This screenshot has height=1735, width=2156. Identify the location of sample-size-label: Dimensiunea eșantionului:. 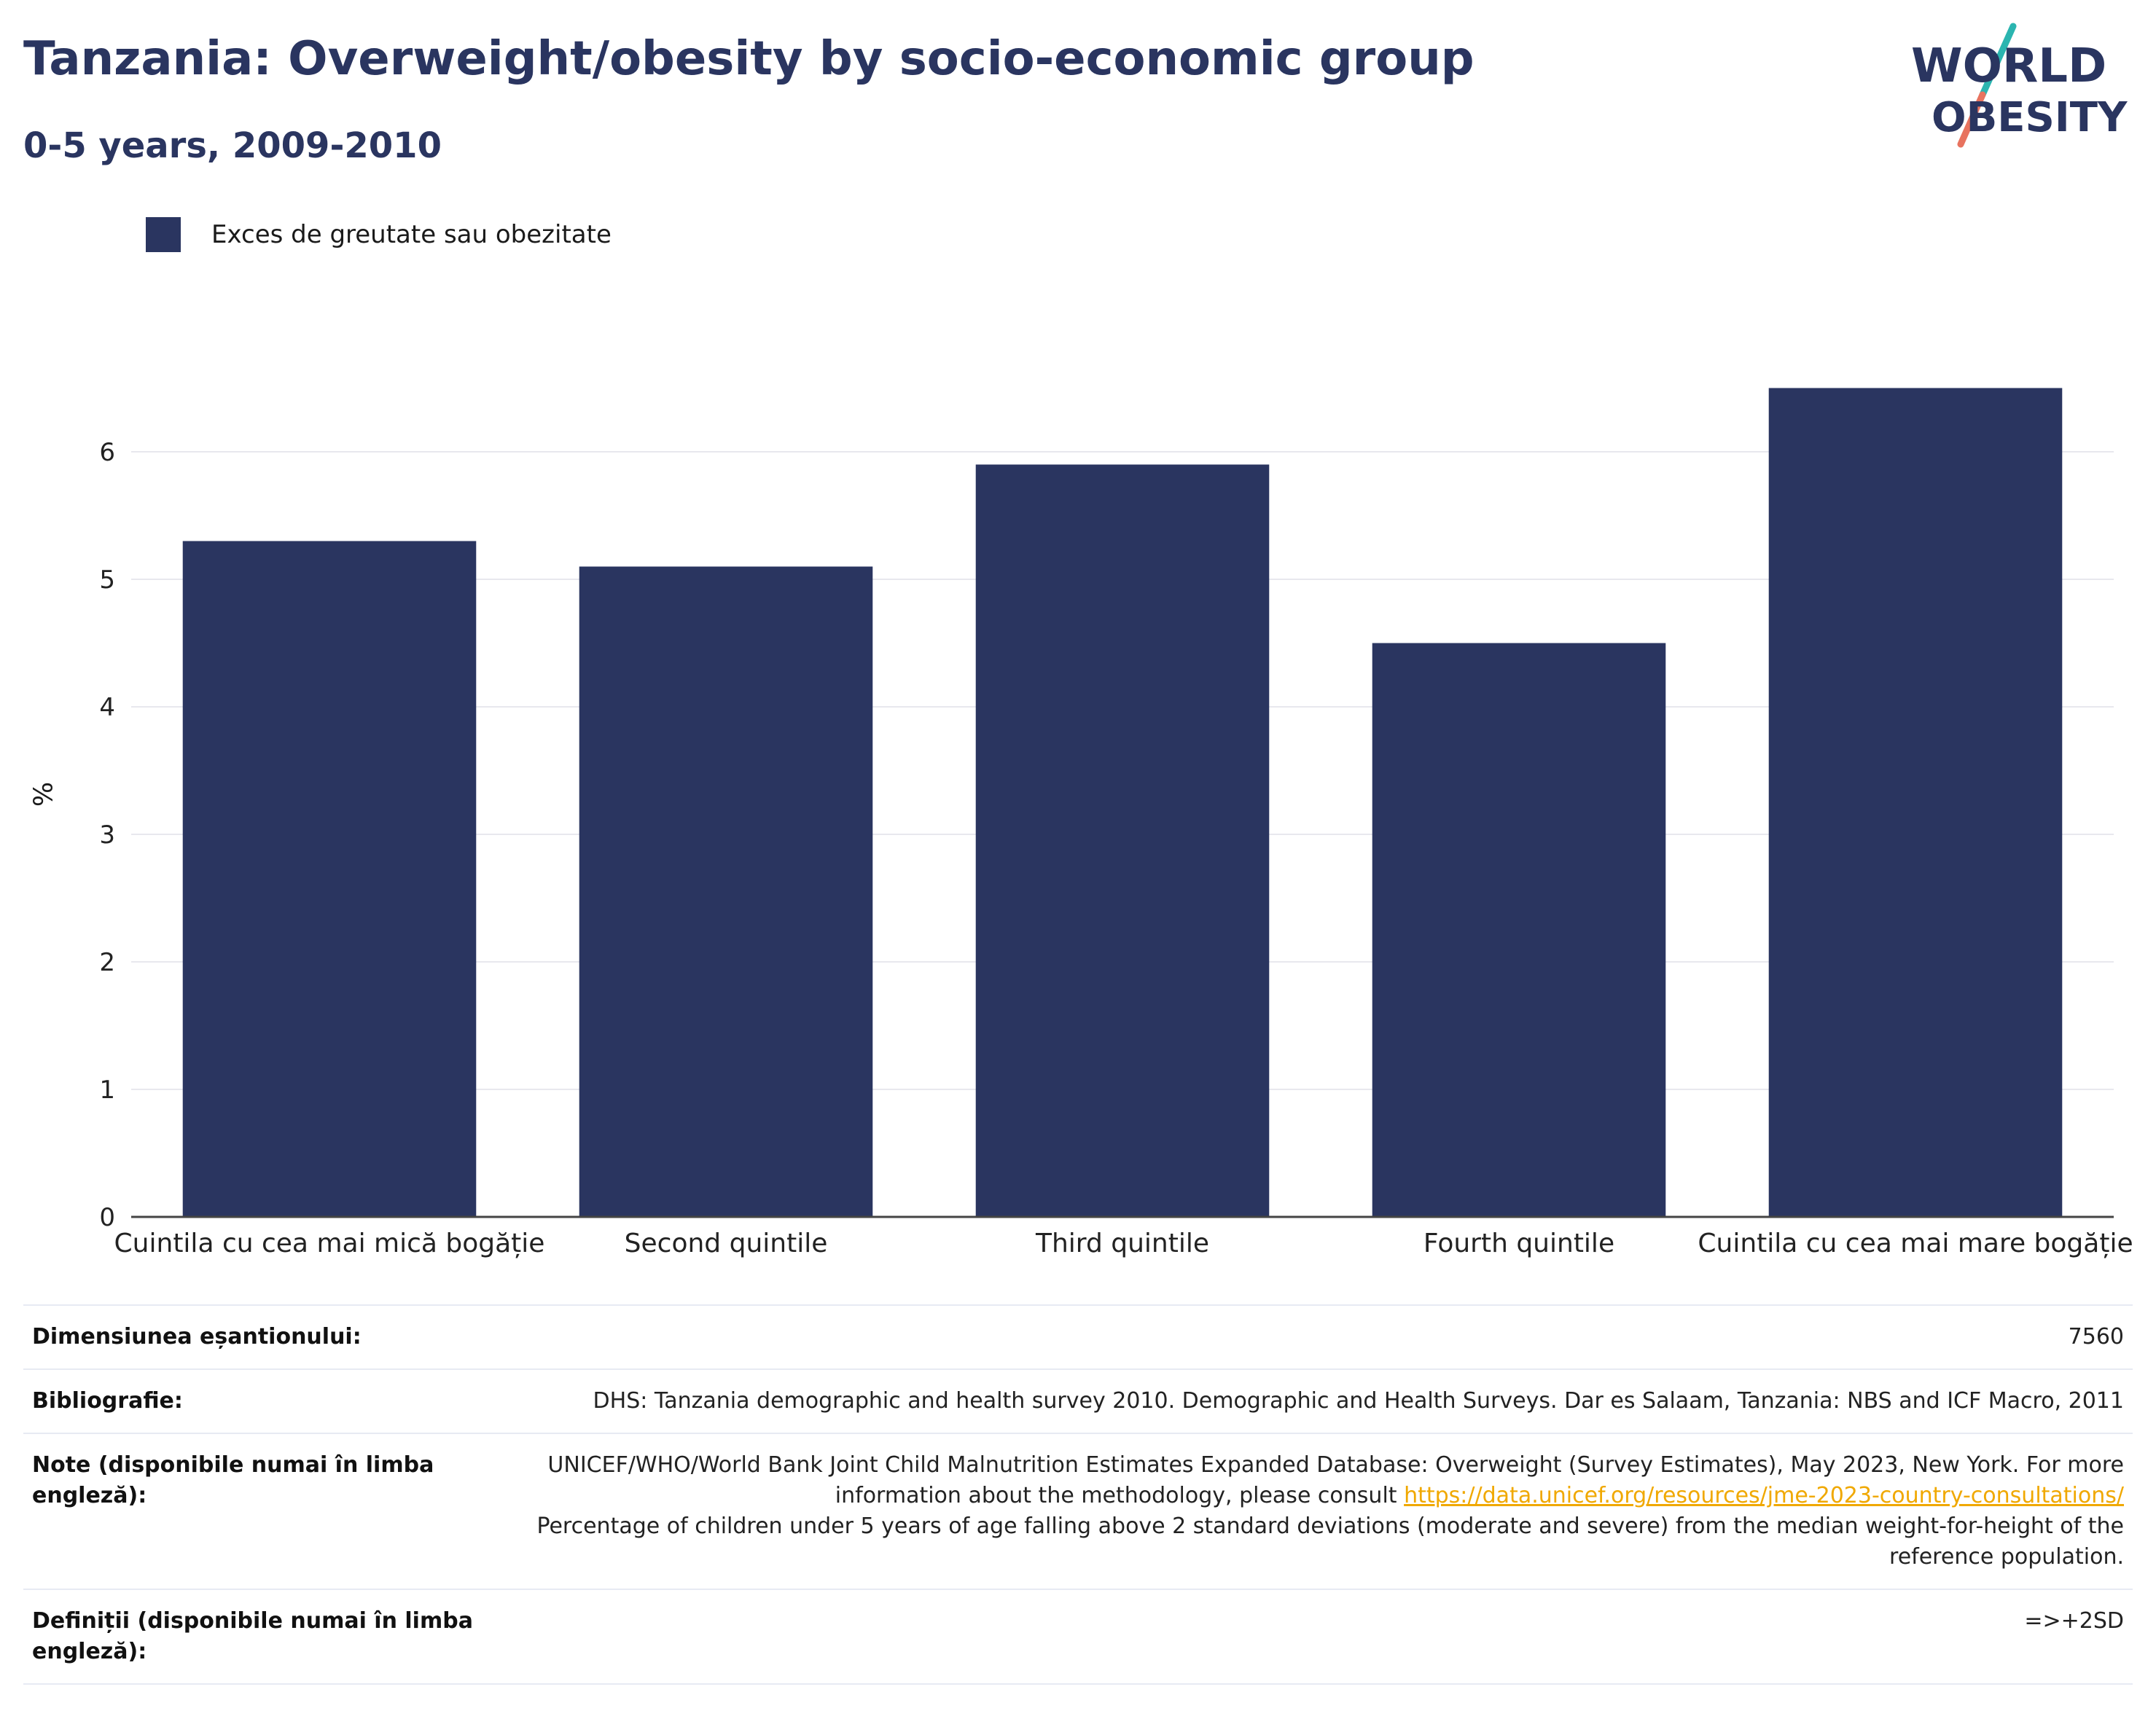
(265, 1336).